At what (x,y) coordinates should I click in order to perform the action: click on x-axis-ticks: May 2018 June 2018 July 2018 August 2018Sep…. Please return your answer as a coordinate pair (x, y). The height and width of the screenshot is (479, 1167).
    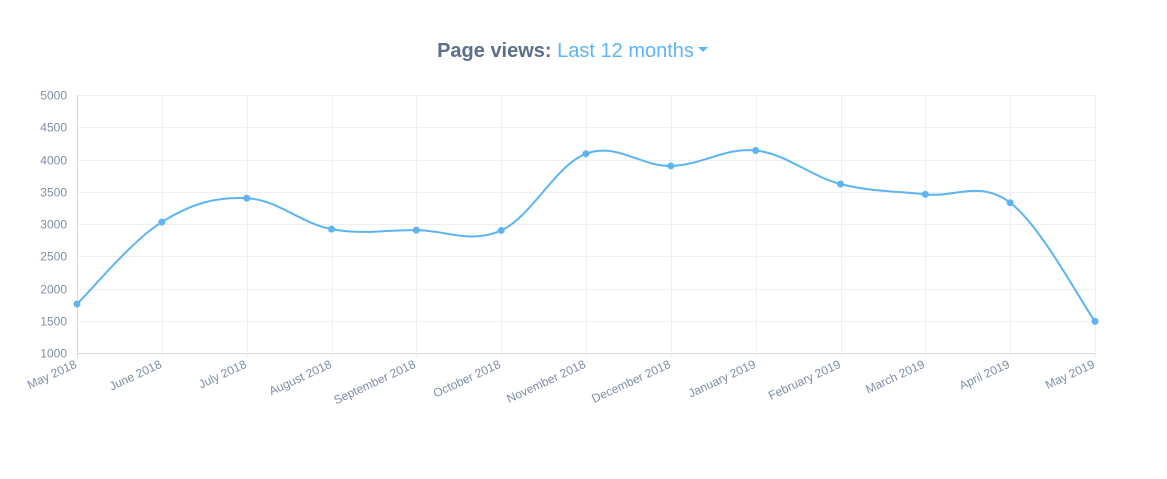
    Looking at the image, I should click on (561, 382).